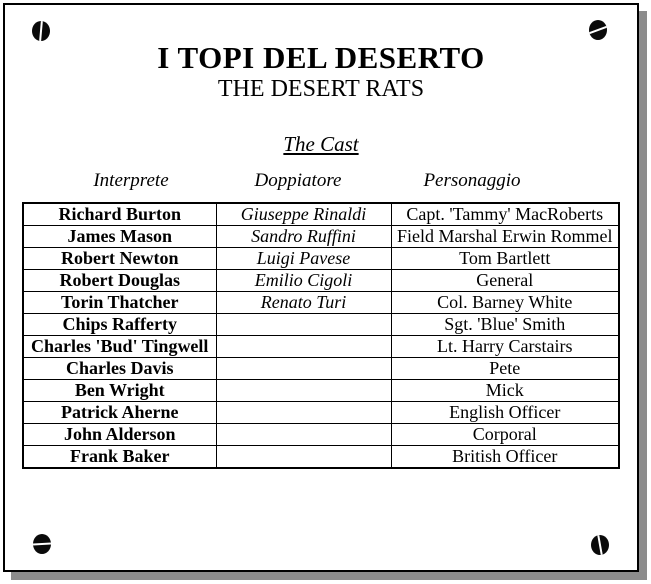 This screenshot has width=651, height=584. Describe the element at coordinates (119, 434) in the screenshot. I see `cell-interprete: John Alderson` at that location.